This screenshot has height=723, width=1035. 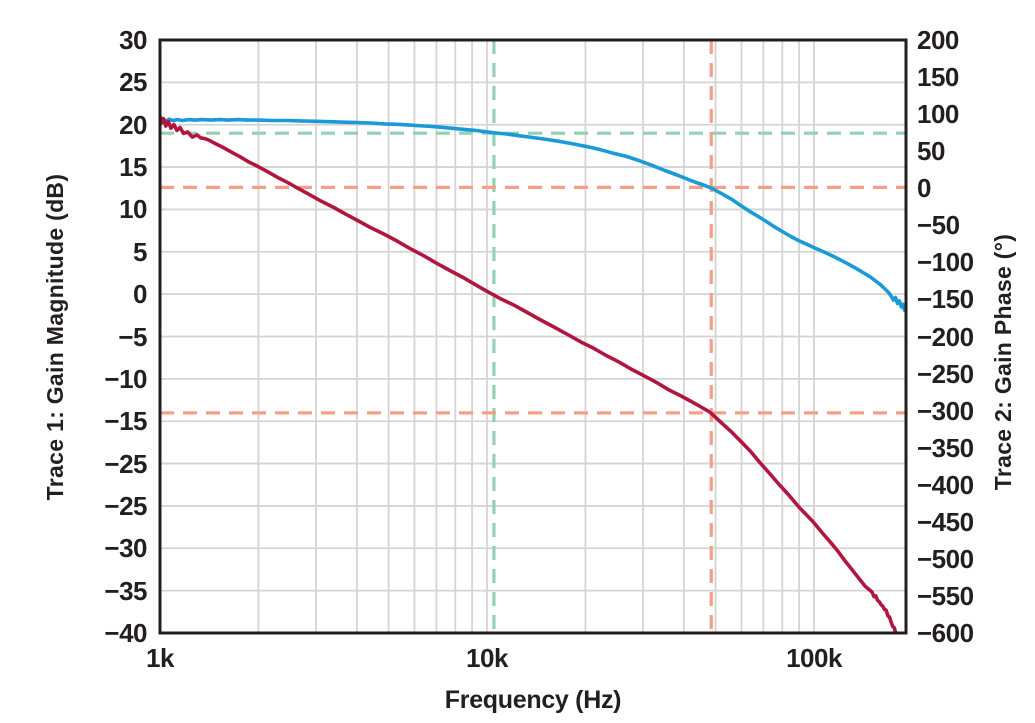 What do you see at coordinates (938, 225) in the screenshot?
I see `right-axis-tick: −50` at bounding box center [938, 225].